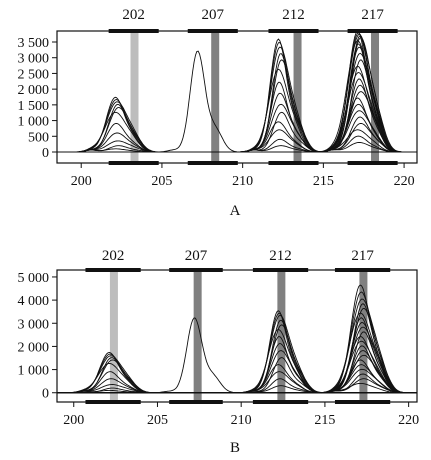 The image size is (431, 460). What do you see at coordinates (34, 106) in the screenshot?
I see `y-tick-label: 1 500` at bounding box center [34, 106].